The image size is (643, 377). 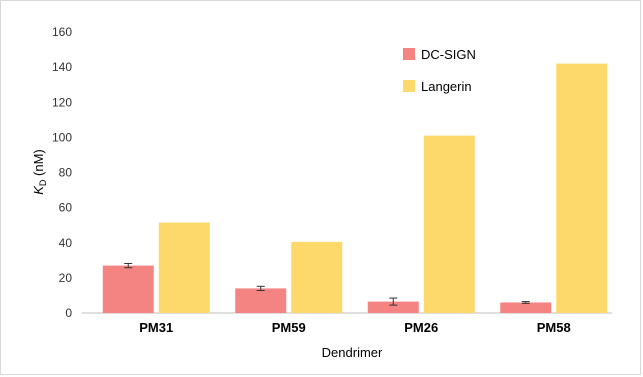 I want to click on y-tick-label: 20, so click(x=66, y=278).